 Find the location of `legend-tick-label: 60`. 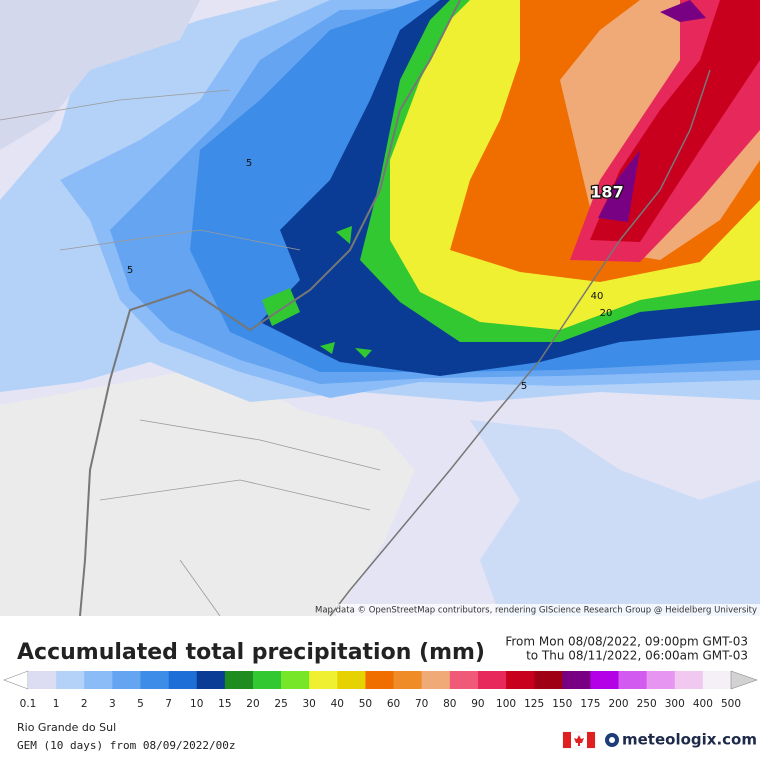

legend-tick-label: 60 is located at coordinates (393, 704).